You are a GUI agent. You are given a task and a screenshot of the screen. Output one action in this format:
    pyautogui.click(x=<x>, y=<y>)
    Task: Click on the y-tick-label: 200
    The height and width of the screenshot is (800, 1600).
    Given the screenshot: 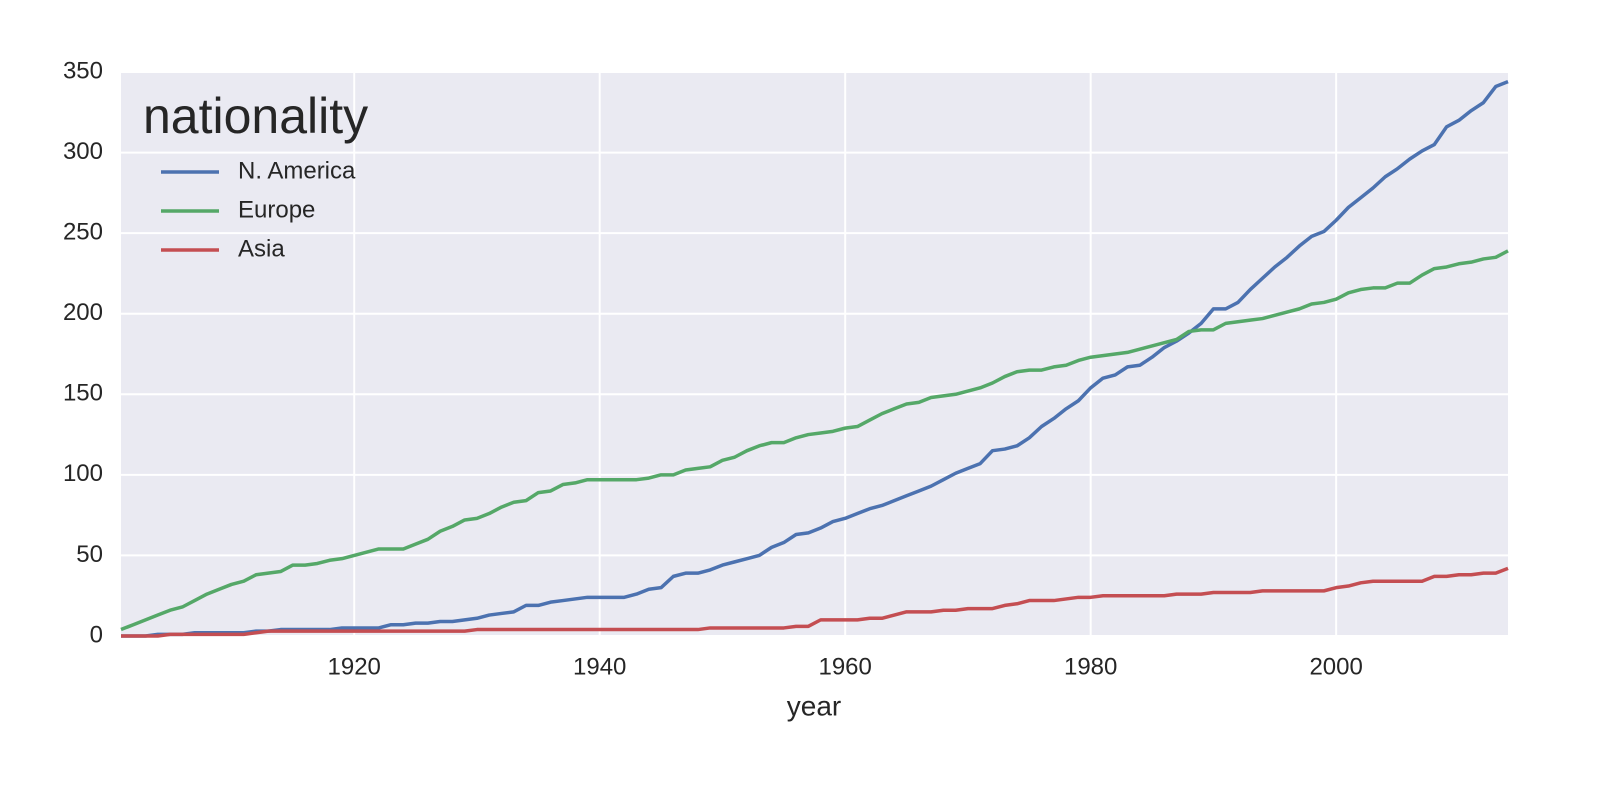 What is the action you would take?
    pyautogui.click(x=83, y=312)
    